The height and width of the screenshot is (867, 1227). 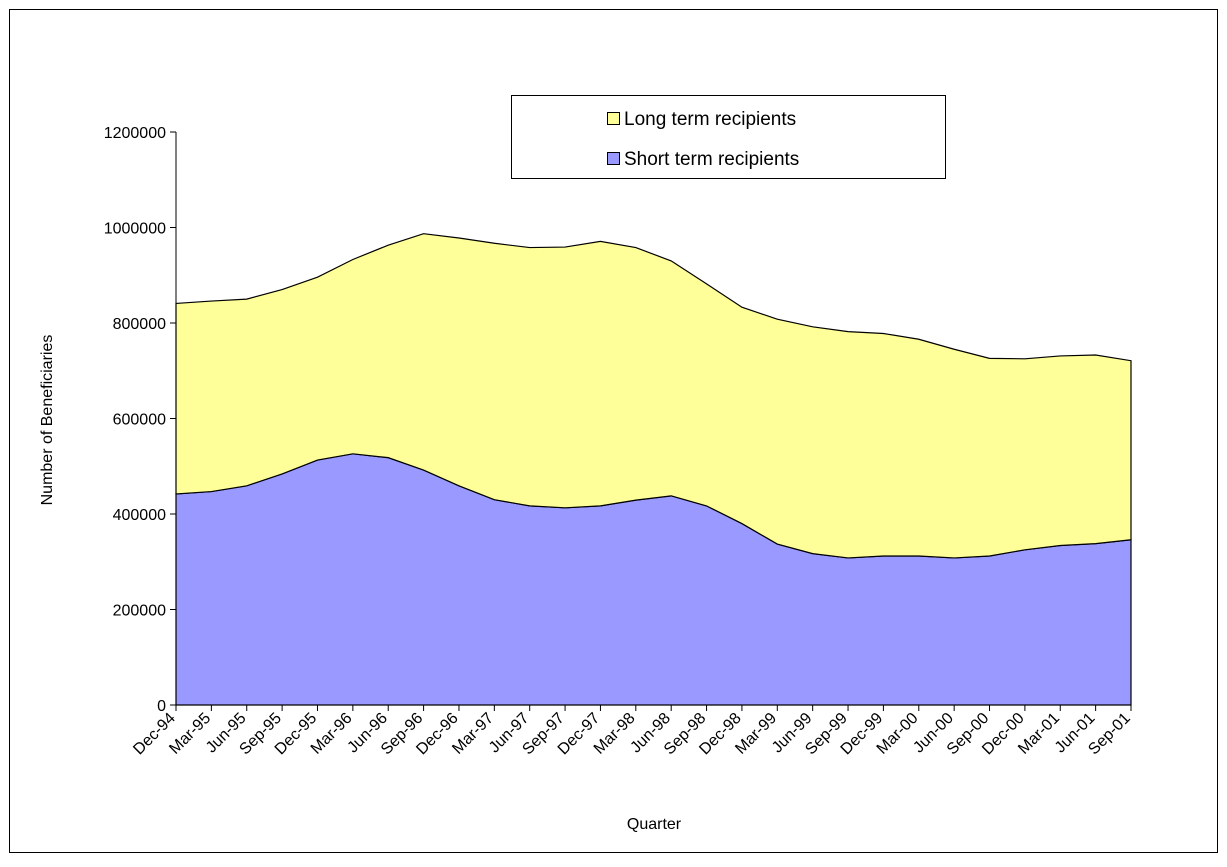 I want to click on legend-label: Short term recipients, so click(x=711, y=159).